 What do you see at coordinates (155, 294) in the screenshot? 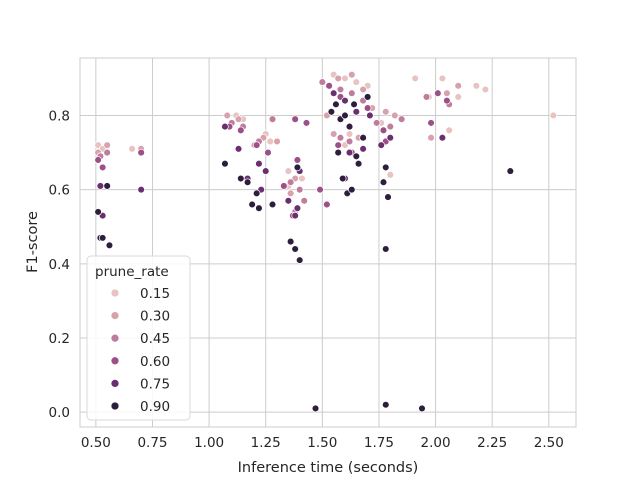
I see `legend-entry: 0.15` at bounding box center [155, 294].